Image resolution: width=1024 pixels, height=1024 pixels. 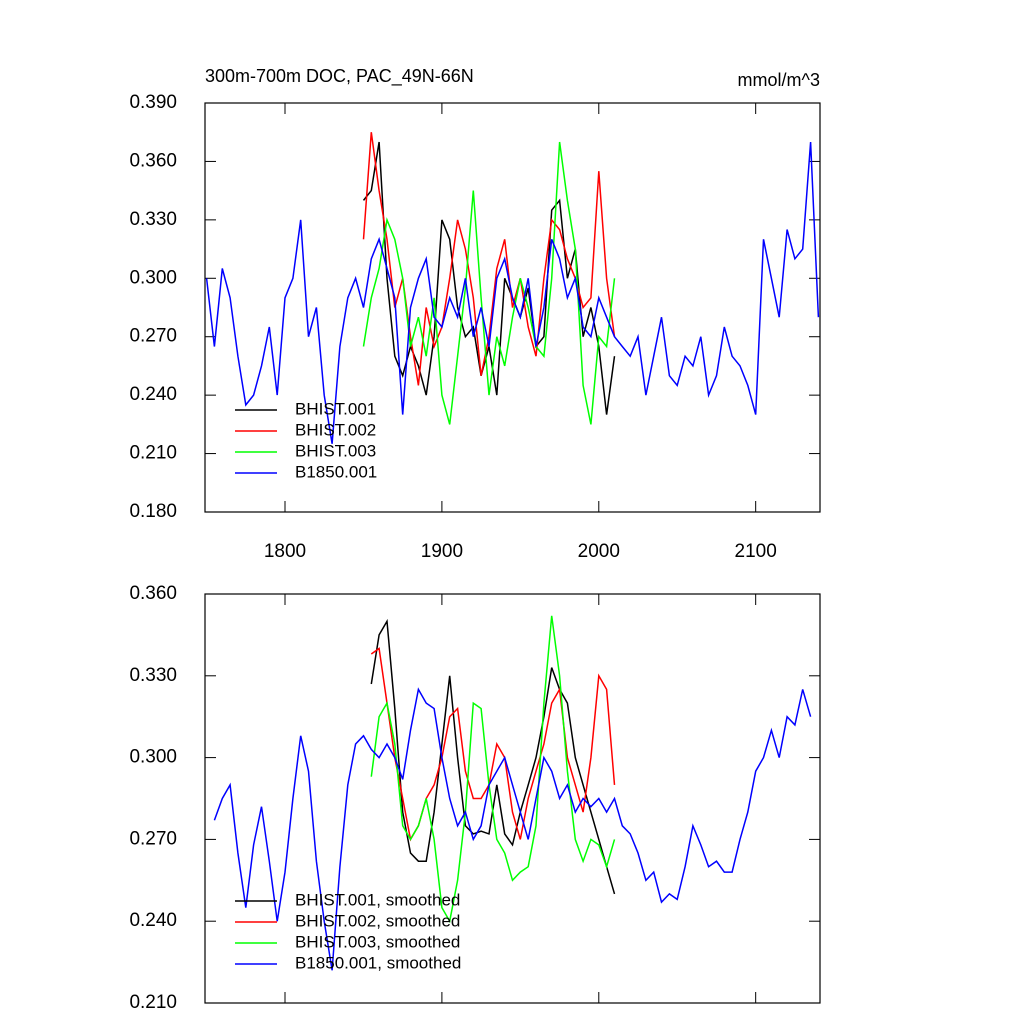 What do you see at coordinates (779, 80) in the screenshot?
I see `units-label: mmol/m^3` at bounding box center [779, 80].